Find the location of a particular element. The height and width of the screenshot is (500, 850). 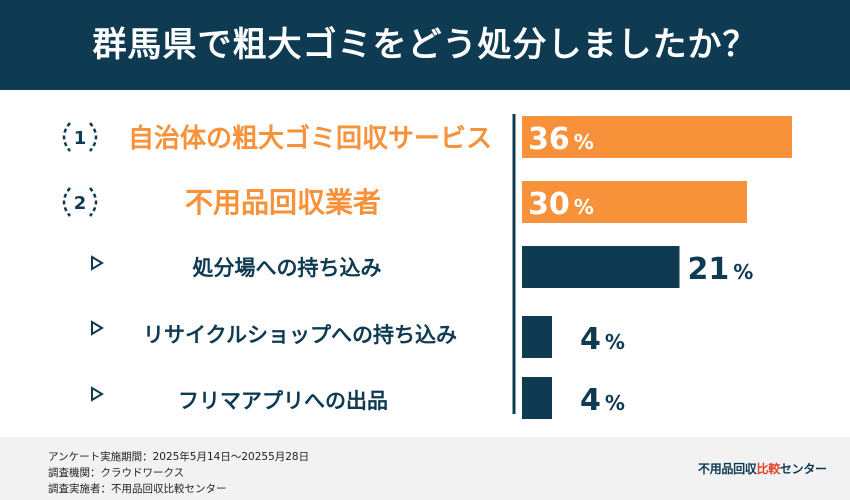

bar-recycle-shop is located at coordinates (537, 337).